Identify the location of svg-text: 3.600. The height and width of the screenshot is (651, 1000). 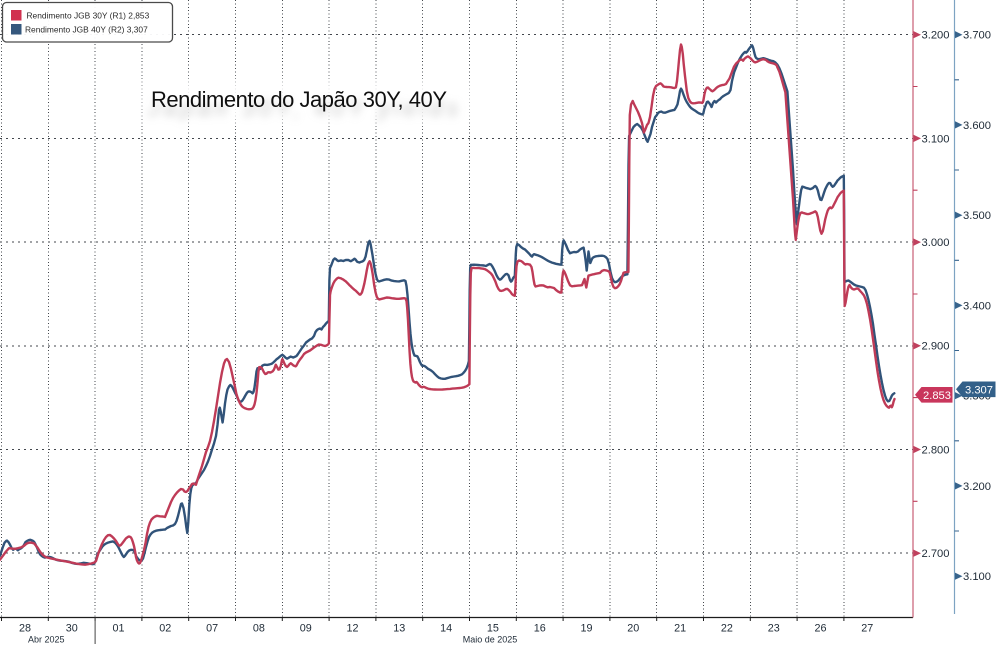
(977, 126).